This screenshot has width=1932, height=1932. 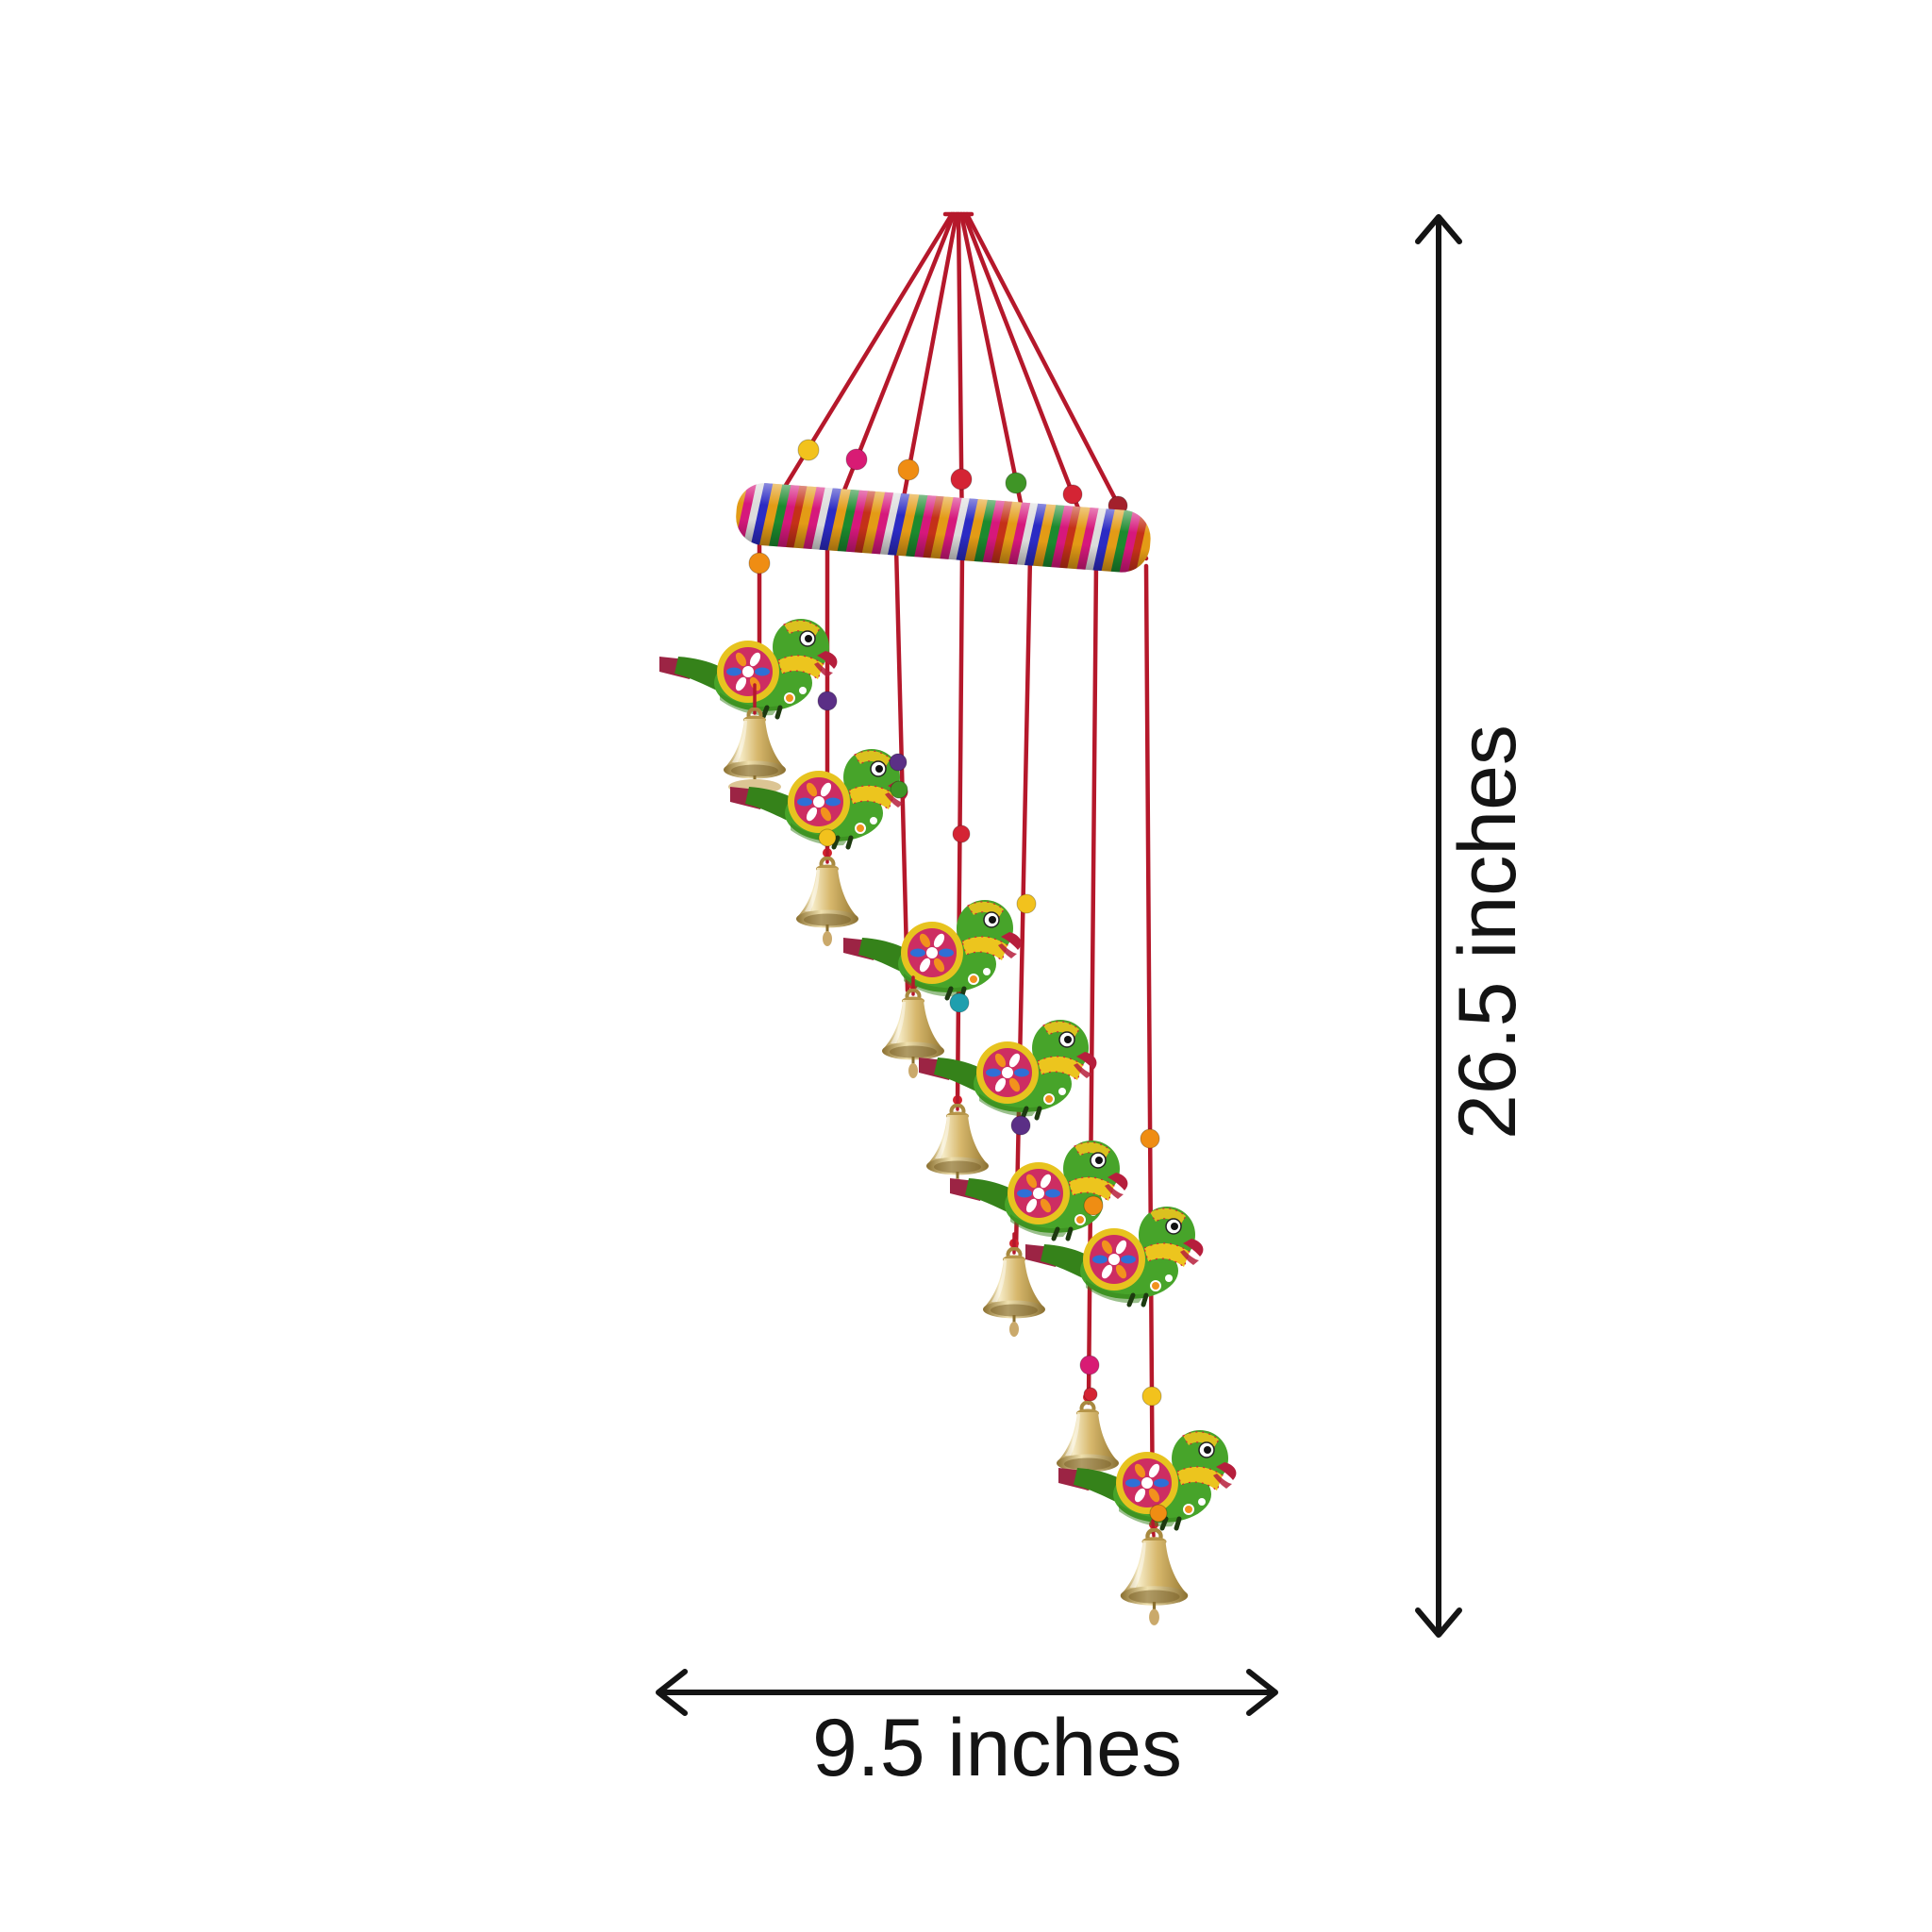 I want to click on striped-rod, so click(x=943, y=528).